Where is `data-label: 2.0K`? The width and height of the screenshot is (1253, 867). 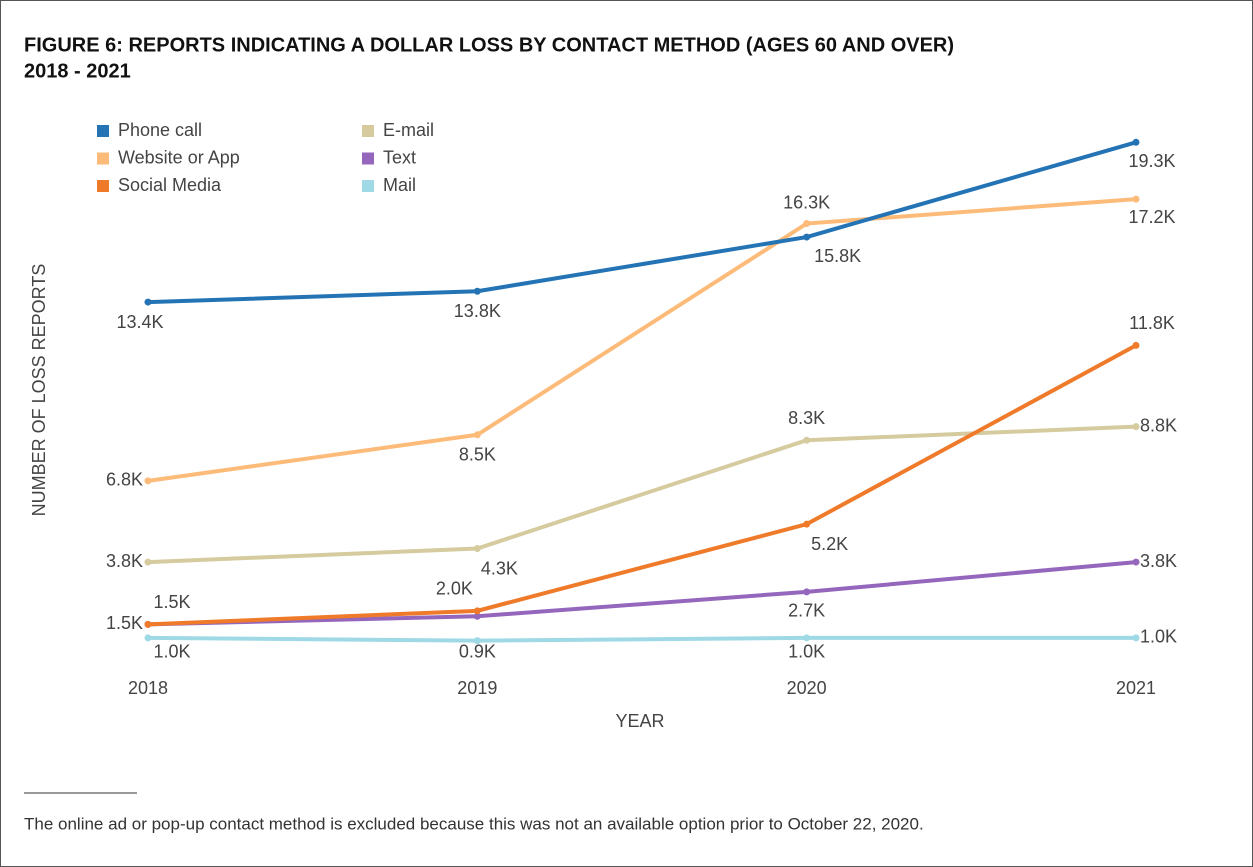
data-label: 2.0K is located at coordinates (454, 589).